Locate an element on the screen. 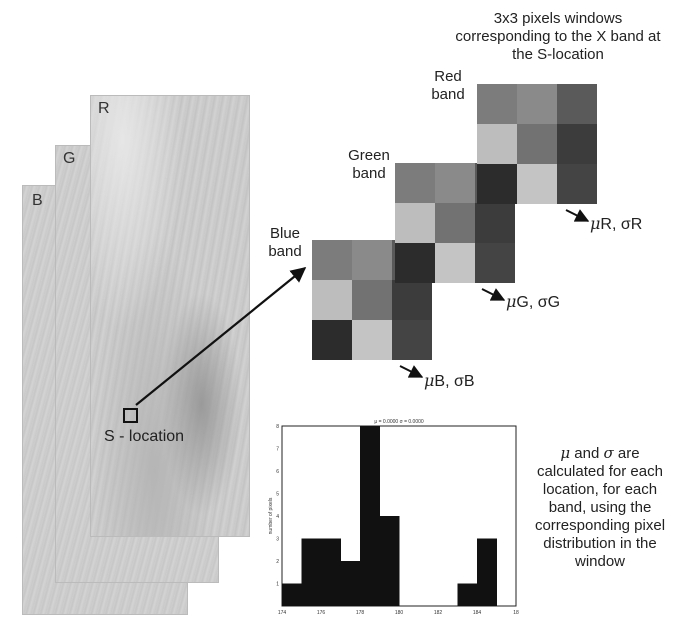  blue-stats: μB, σB is located at coordinates (449, 381).